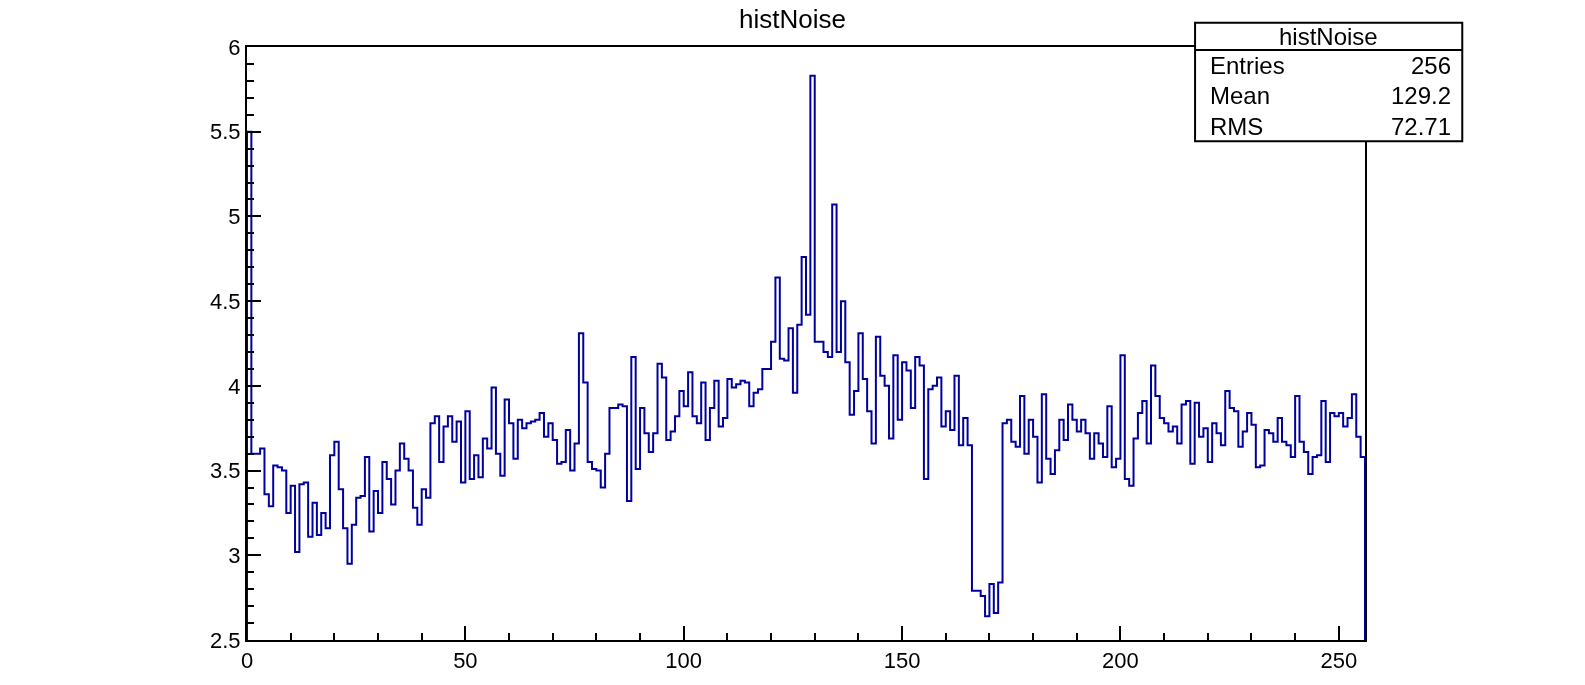 This screenshot has width=1585, height=685. What do you see at coordinates (465, 661) in the screenshot?
I see `x-tick-label: 50` at bounding box center [465, 661].